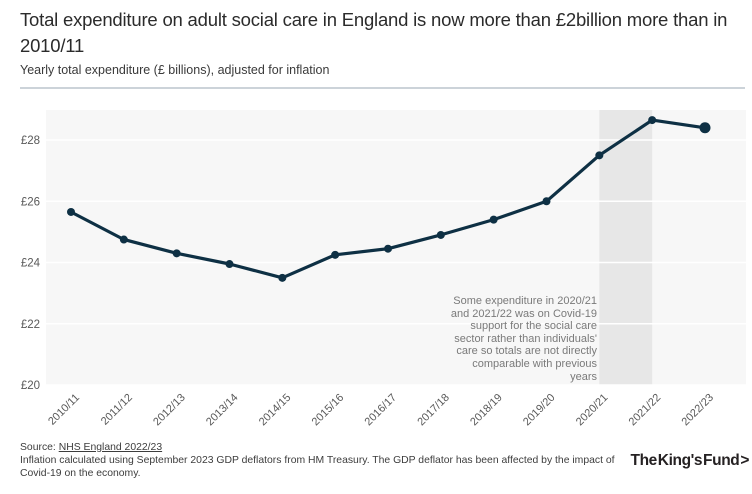  Describe the element at coordinates (222, 410) in the screenshot. I see `x-axis-tick-label: 2013/14` at that location.